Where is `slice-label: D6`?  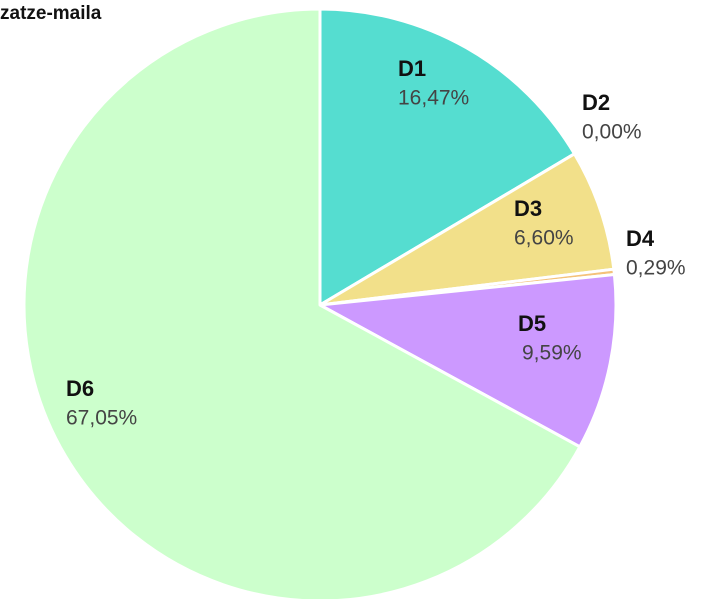
slice-label: D6 is located at coordinates (80, 388).